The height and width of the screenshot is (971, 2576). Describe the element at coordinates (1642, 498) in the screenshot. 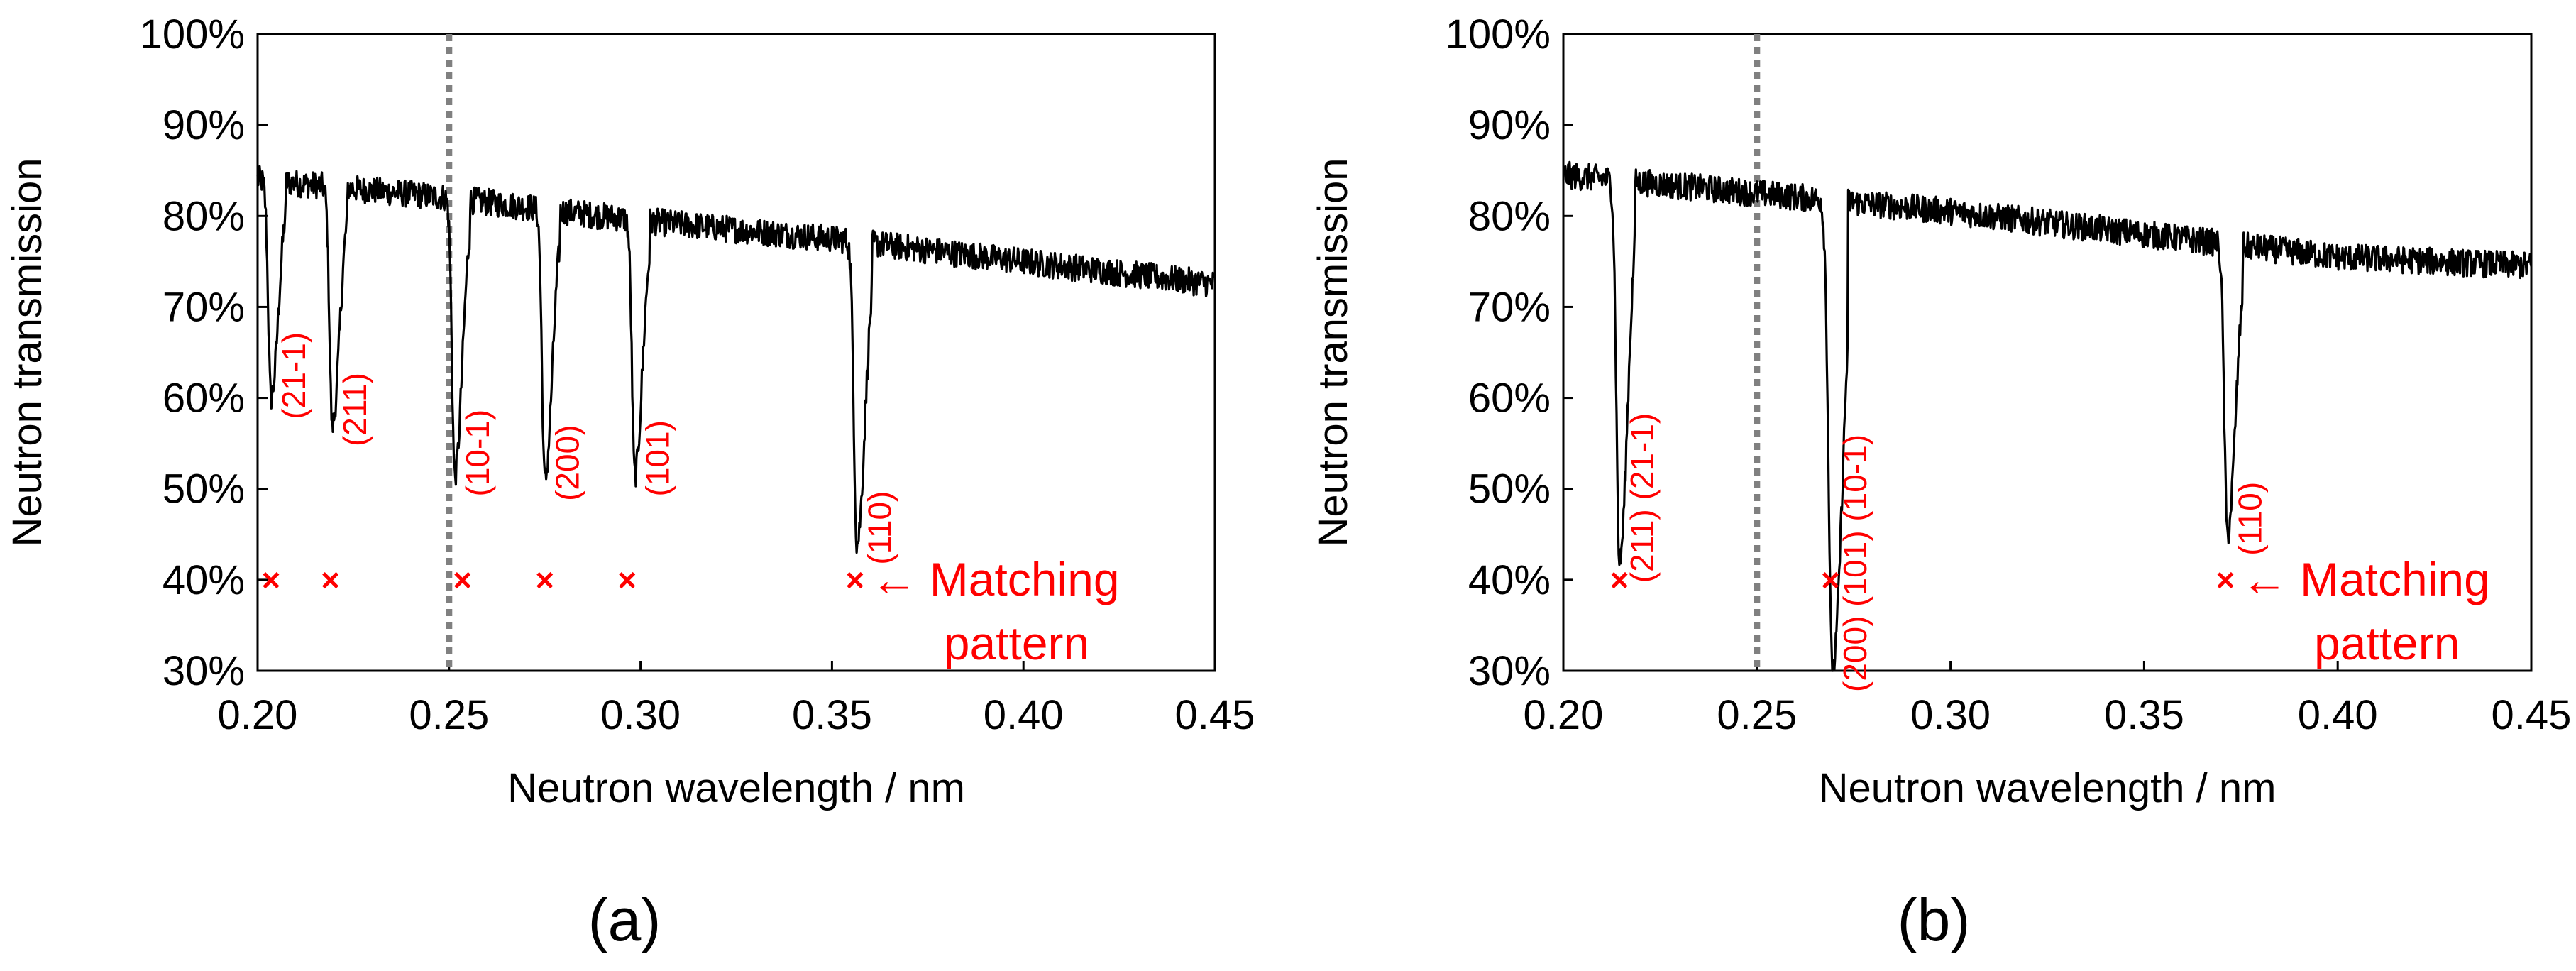

I see `peak-hkl-label: (211) (21-1)` at that location.